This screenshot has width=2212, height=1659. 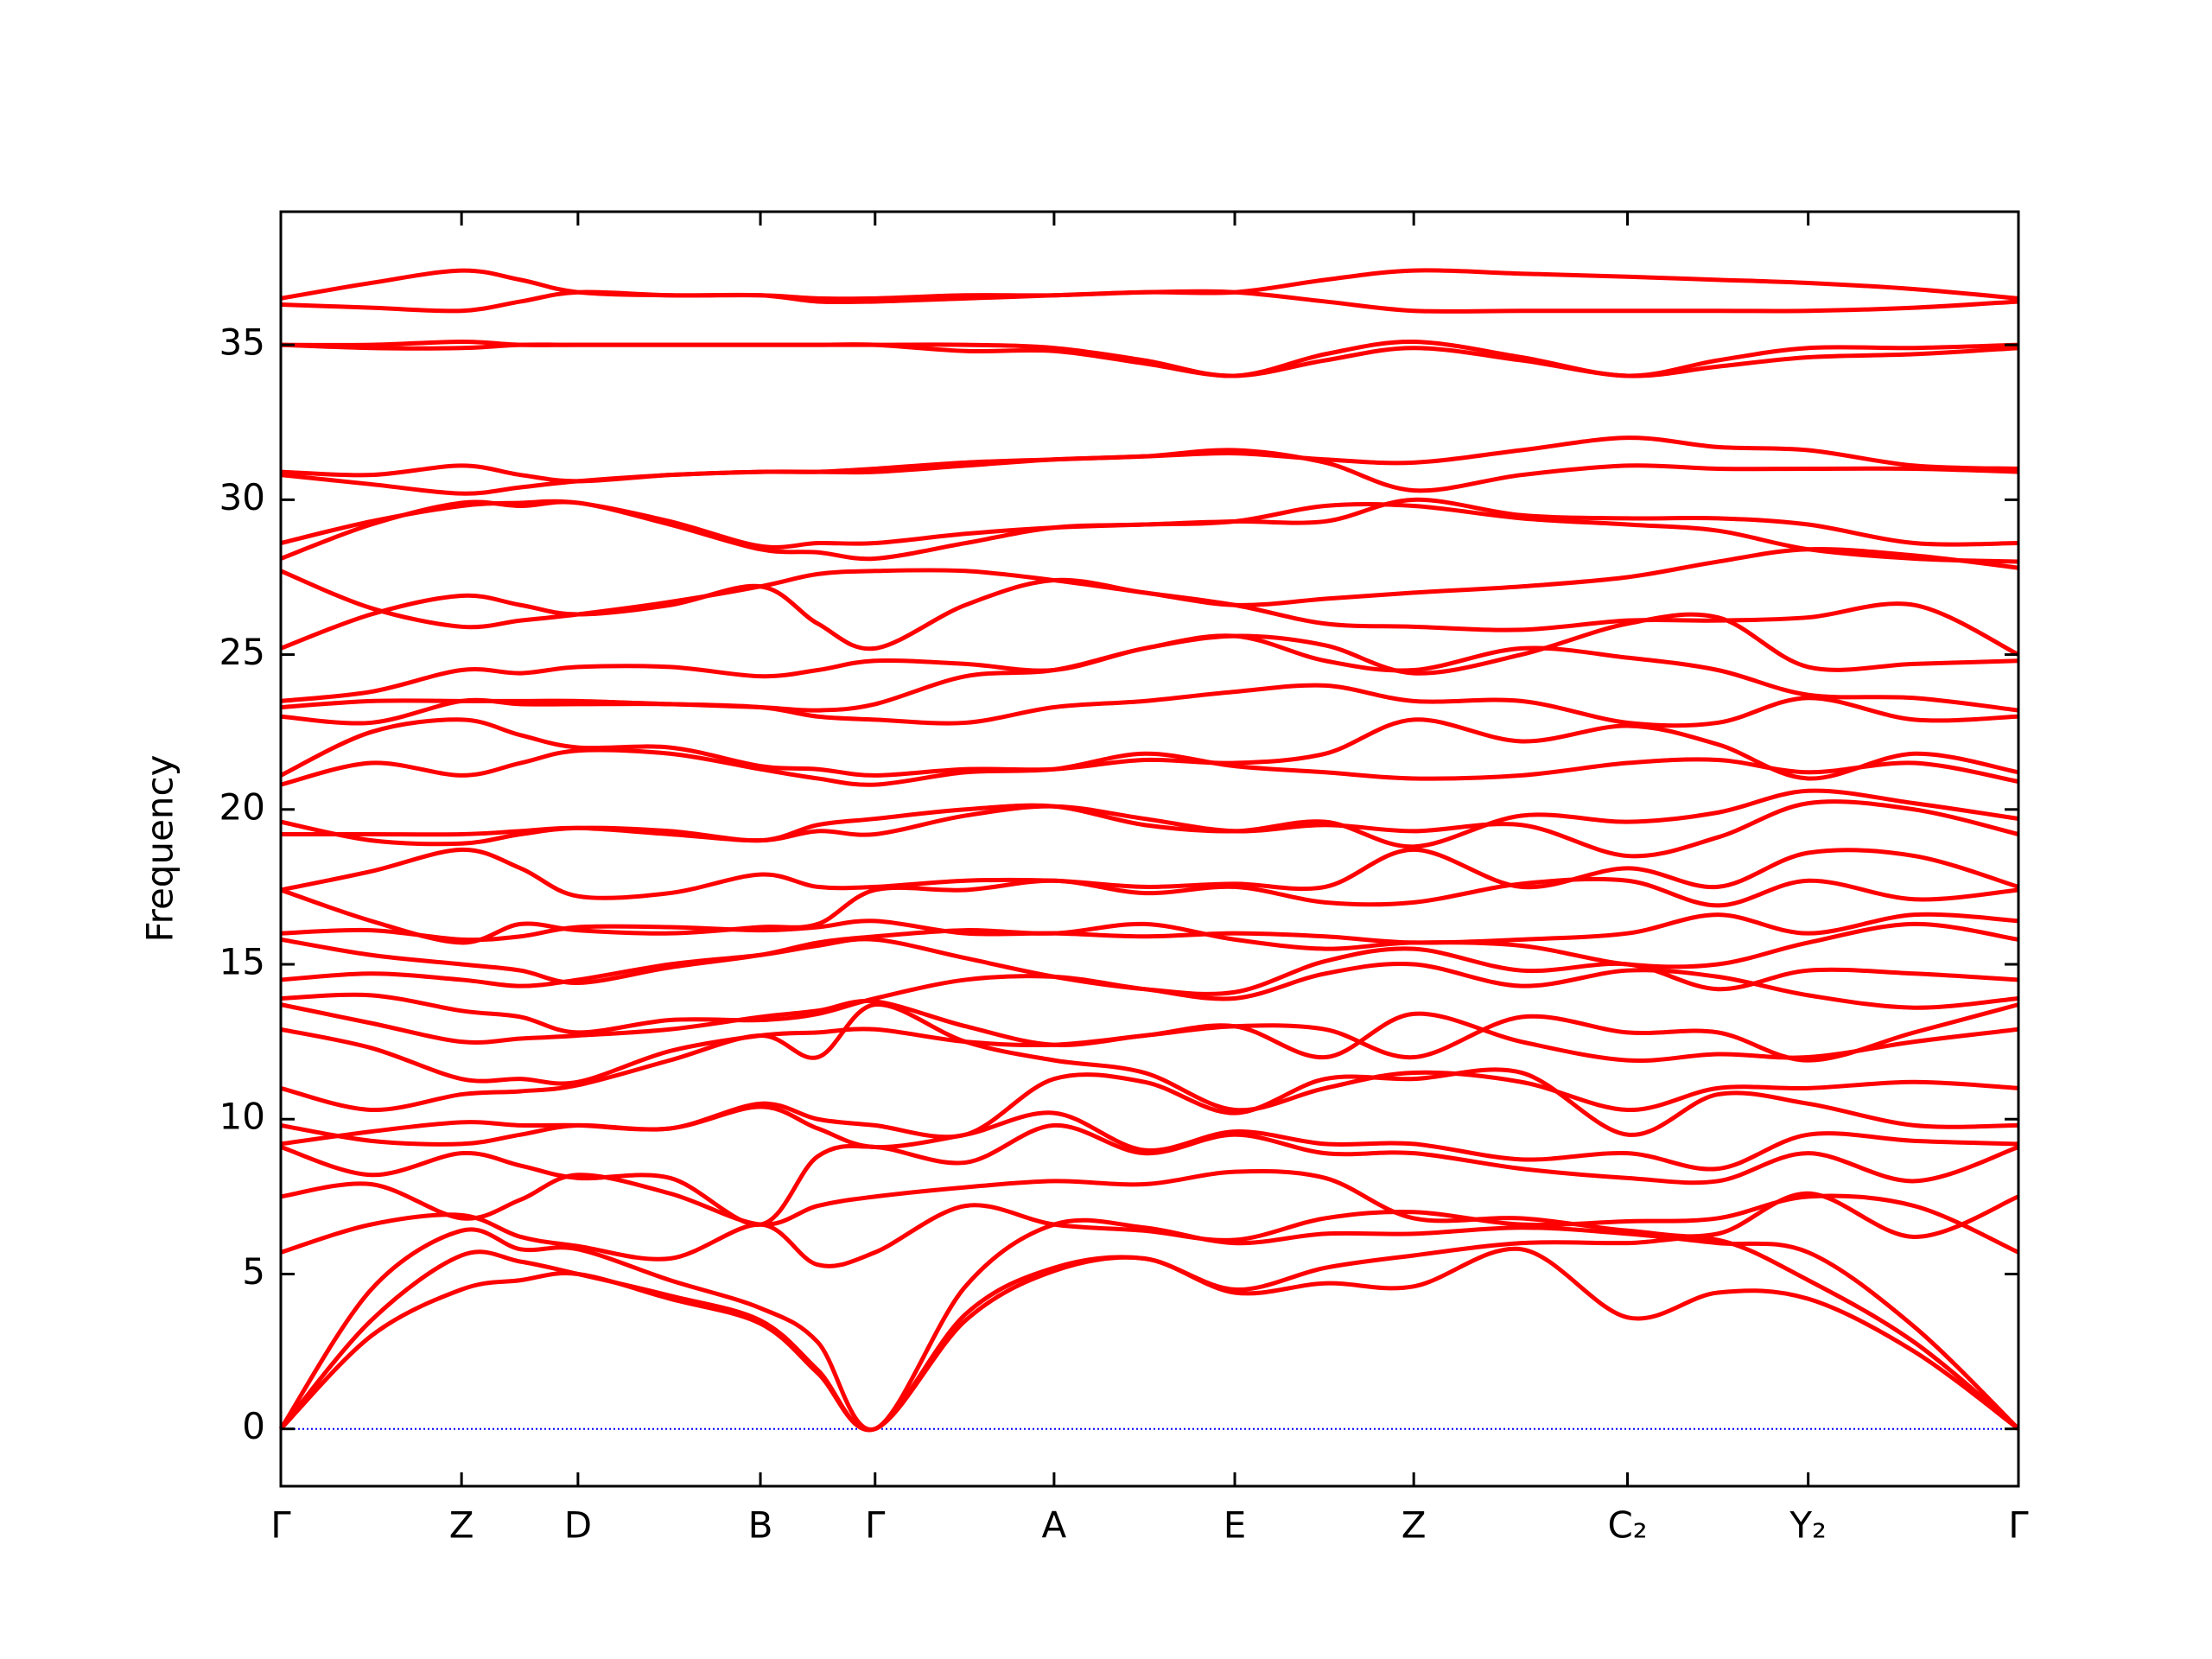 I want to click on y-axis-label: Frequency, so click(x=160, y=849).